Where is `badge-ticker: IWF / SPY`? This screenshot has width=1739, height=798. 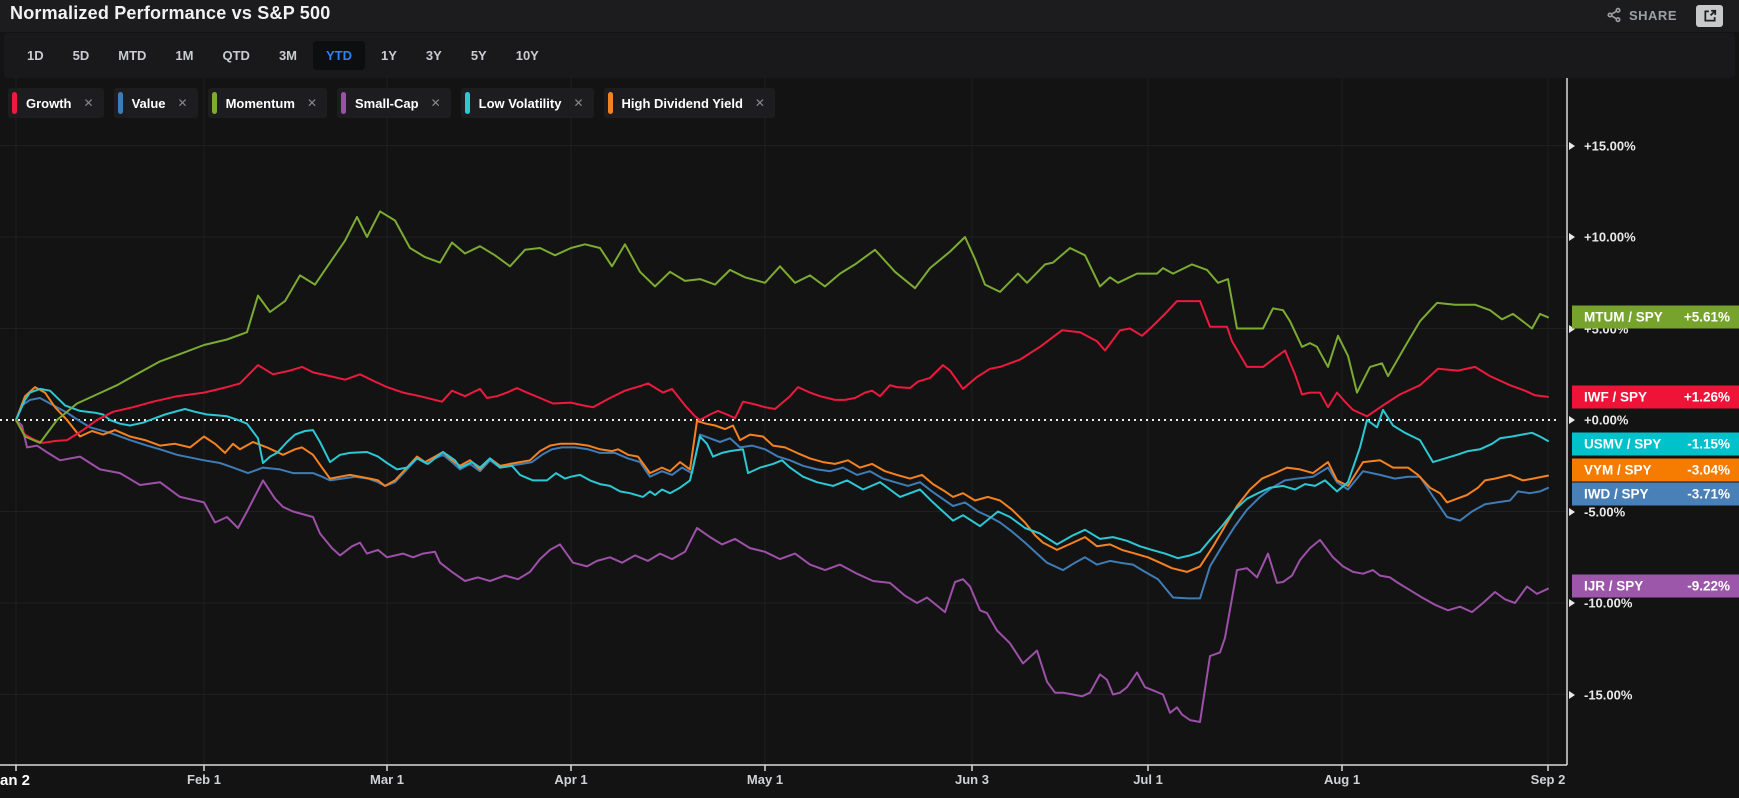
badge-ticker: IWF / SPY is located at coordinates (1616, 397).